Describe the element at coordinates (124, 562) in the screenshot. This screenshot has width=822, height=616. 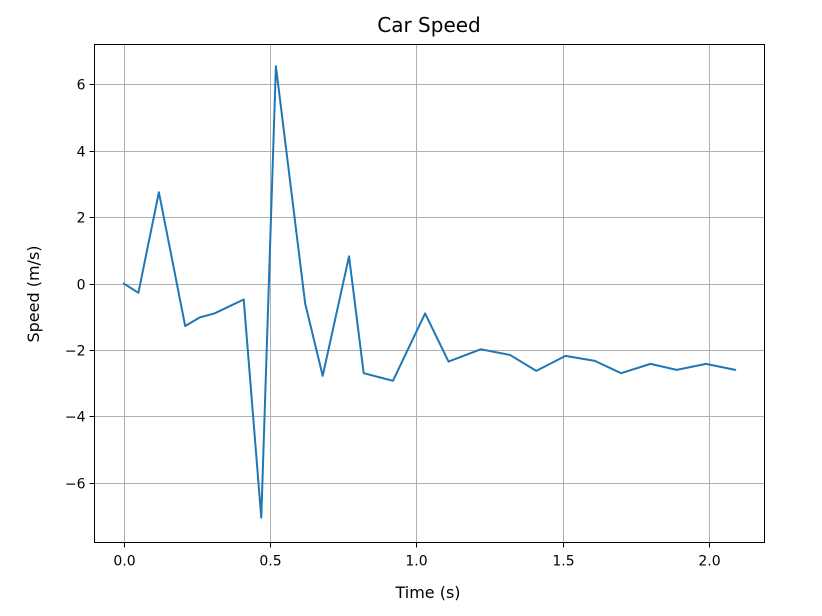
I see `x-tick-label: 0.0` at that location.